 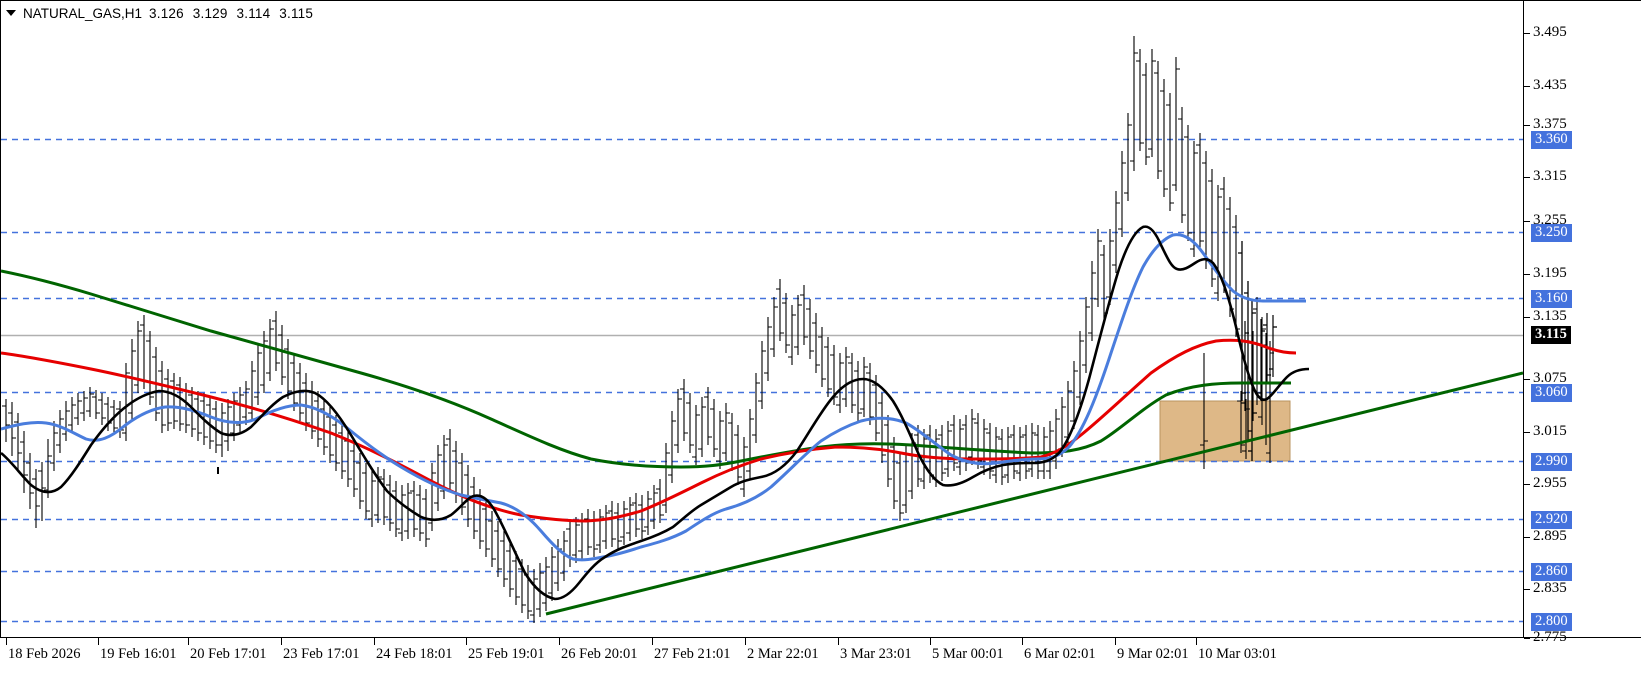 What do you see at coordinates (1550, 32) in the screenshot?
I see `price-tick-label: 3.495` at bounding box center [1550, 32].